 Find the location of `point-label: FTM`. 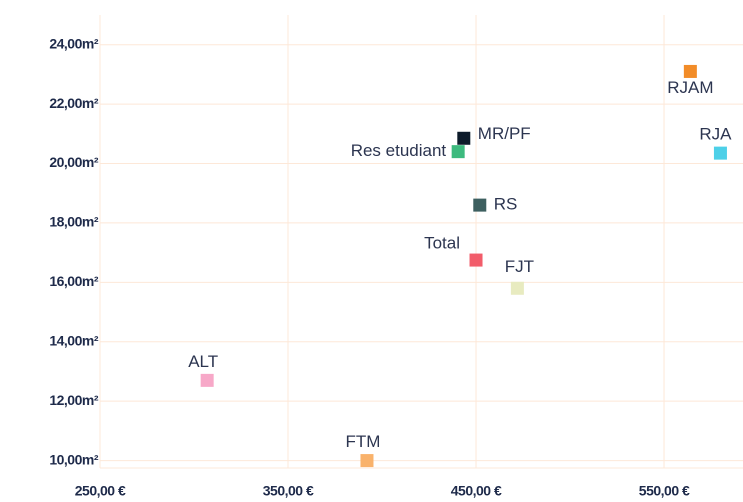

point-label: FTM is located at coordinates (363, 441).